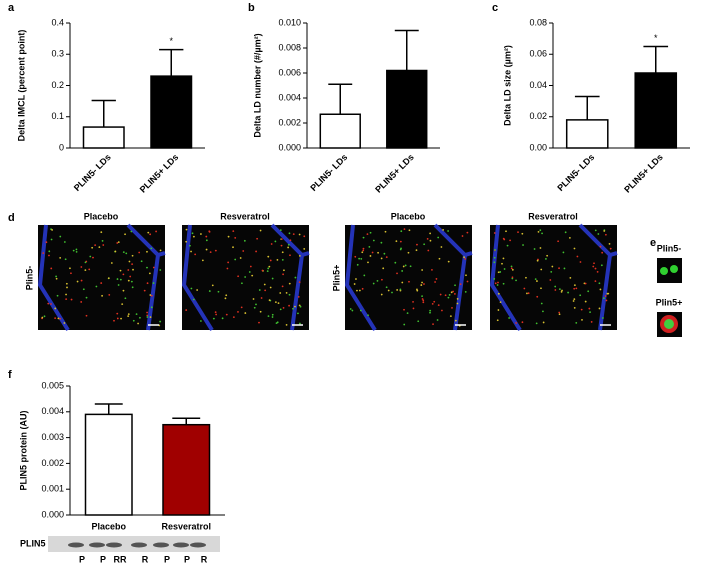 This screenshot has width=709, height=572. I want to click on y-tick-label: 0.1, so click(57, 116).